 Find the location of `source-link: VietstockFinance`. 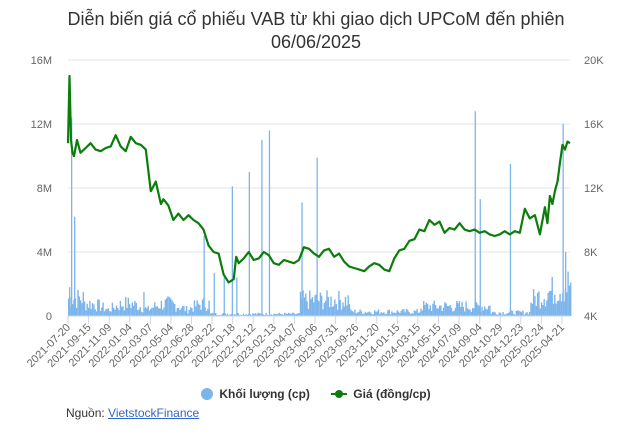

source-link: VietstockFinance is located at coordinates (154, 413).